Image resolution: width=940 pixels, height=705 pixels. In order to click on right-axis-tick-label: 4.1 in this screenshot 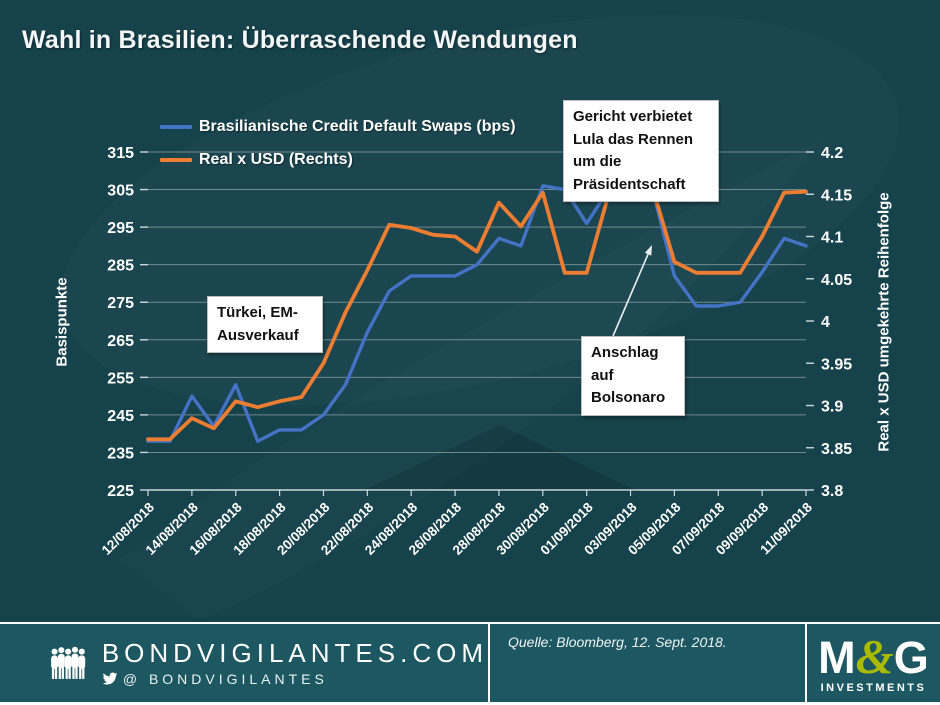, I will do `click(832, 238)`.